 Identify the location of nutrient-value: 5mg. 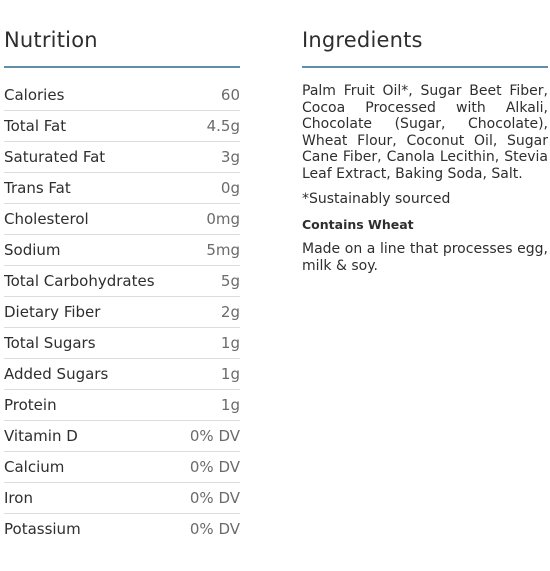
(223, 249).